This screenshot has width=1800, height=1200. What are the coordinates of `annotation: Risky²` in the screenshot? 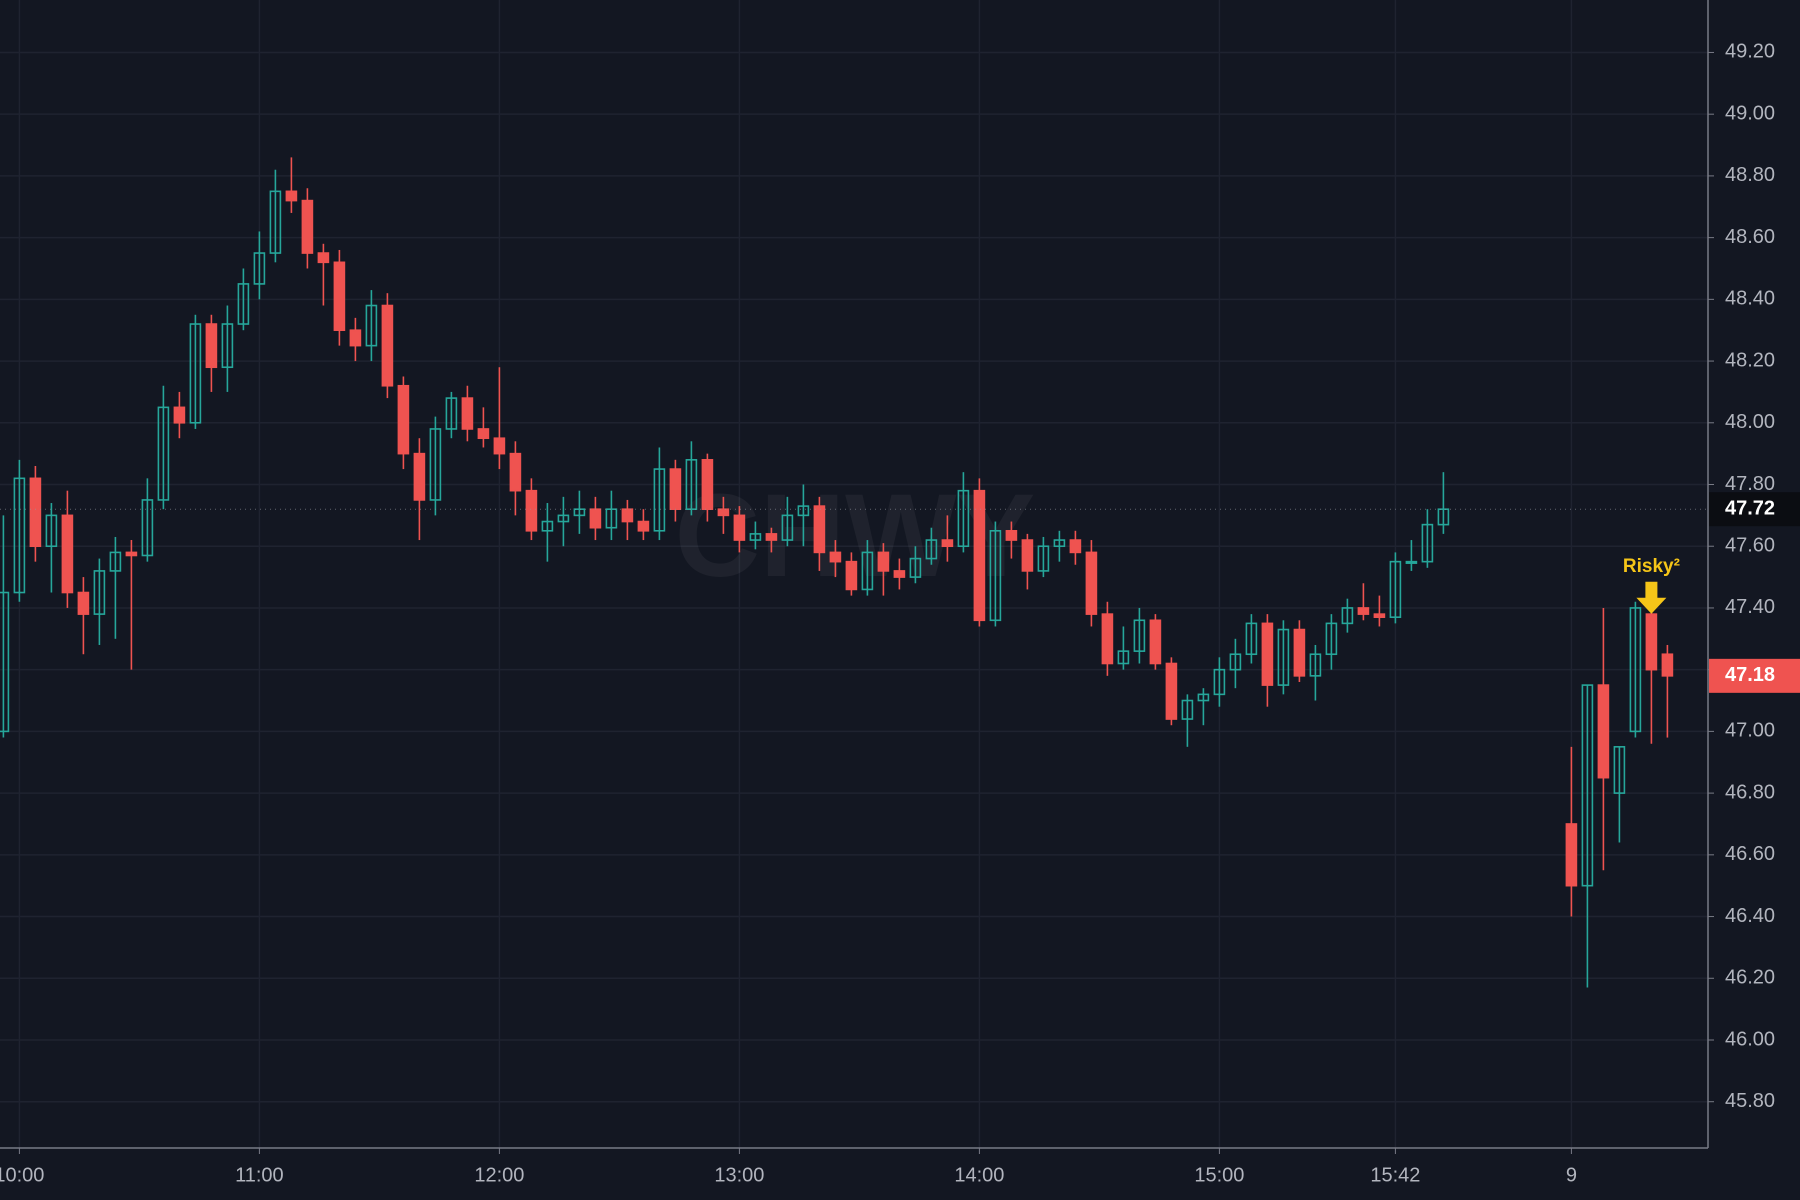 It's located at (1651, 566).